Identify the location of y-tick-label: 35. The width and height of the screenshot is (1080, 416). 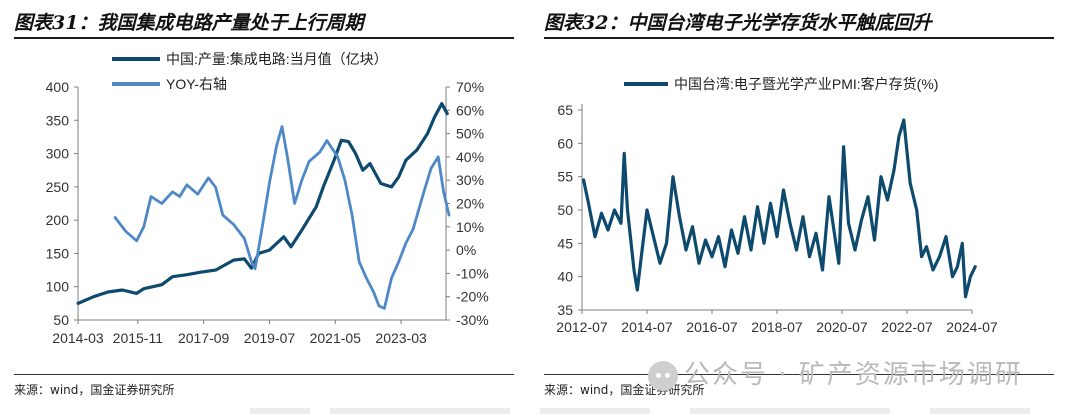
(565, 310).